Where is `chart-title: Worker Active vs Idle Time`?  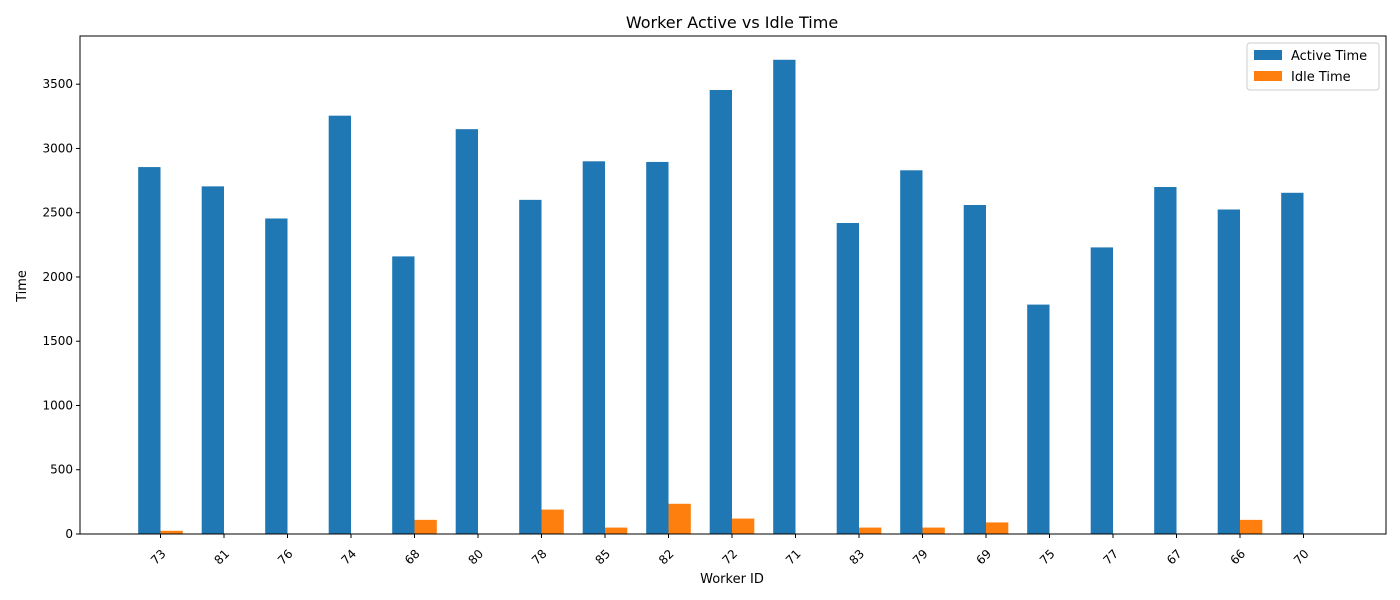 chart-title: Worker Active vs Idle Time is located at coordinates (732, 22).